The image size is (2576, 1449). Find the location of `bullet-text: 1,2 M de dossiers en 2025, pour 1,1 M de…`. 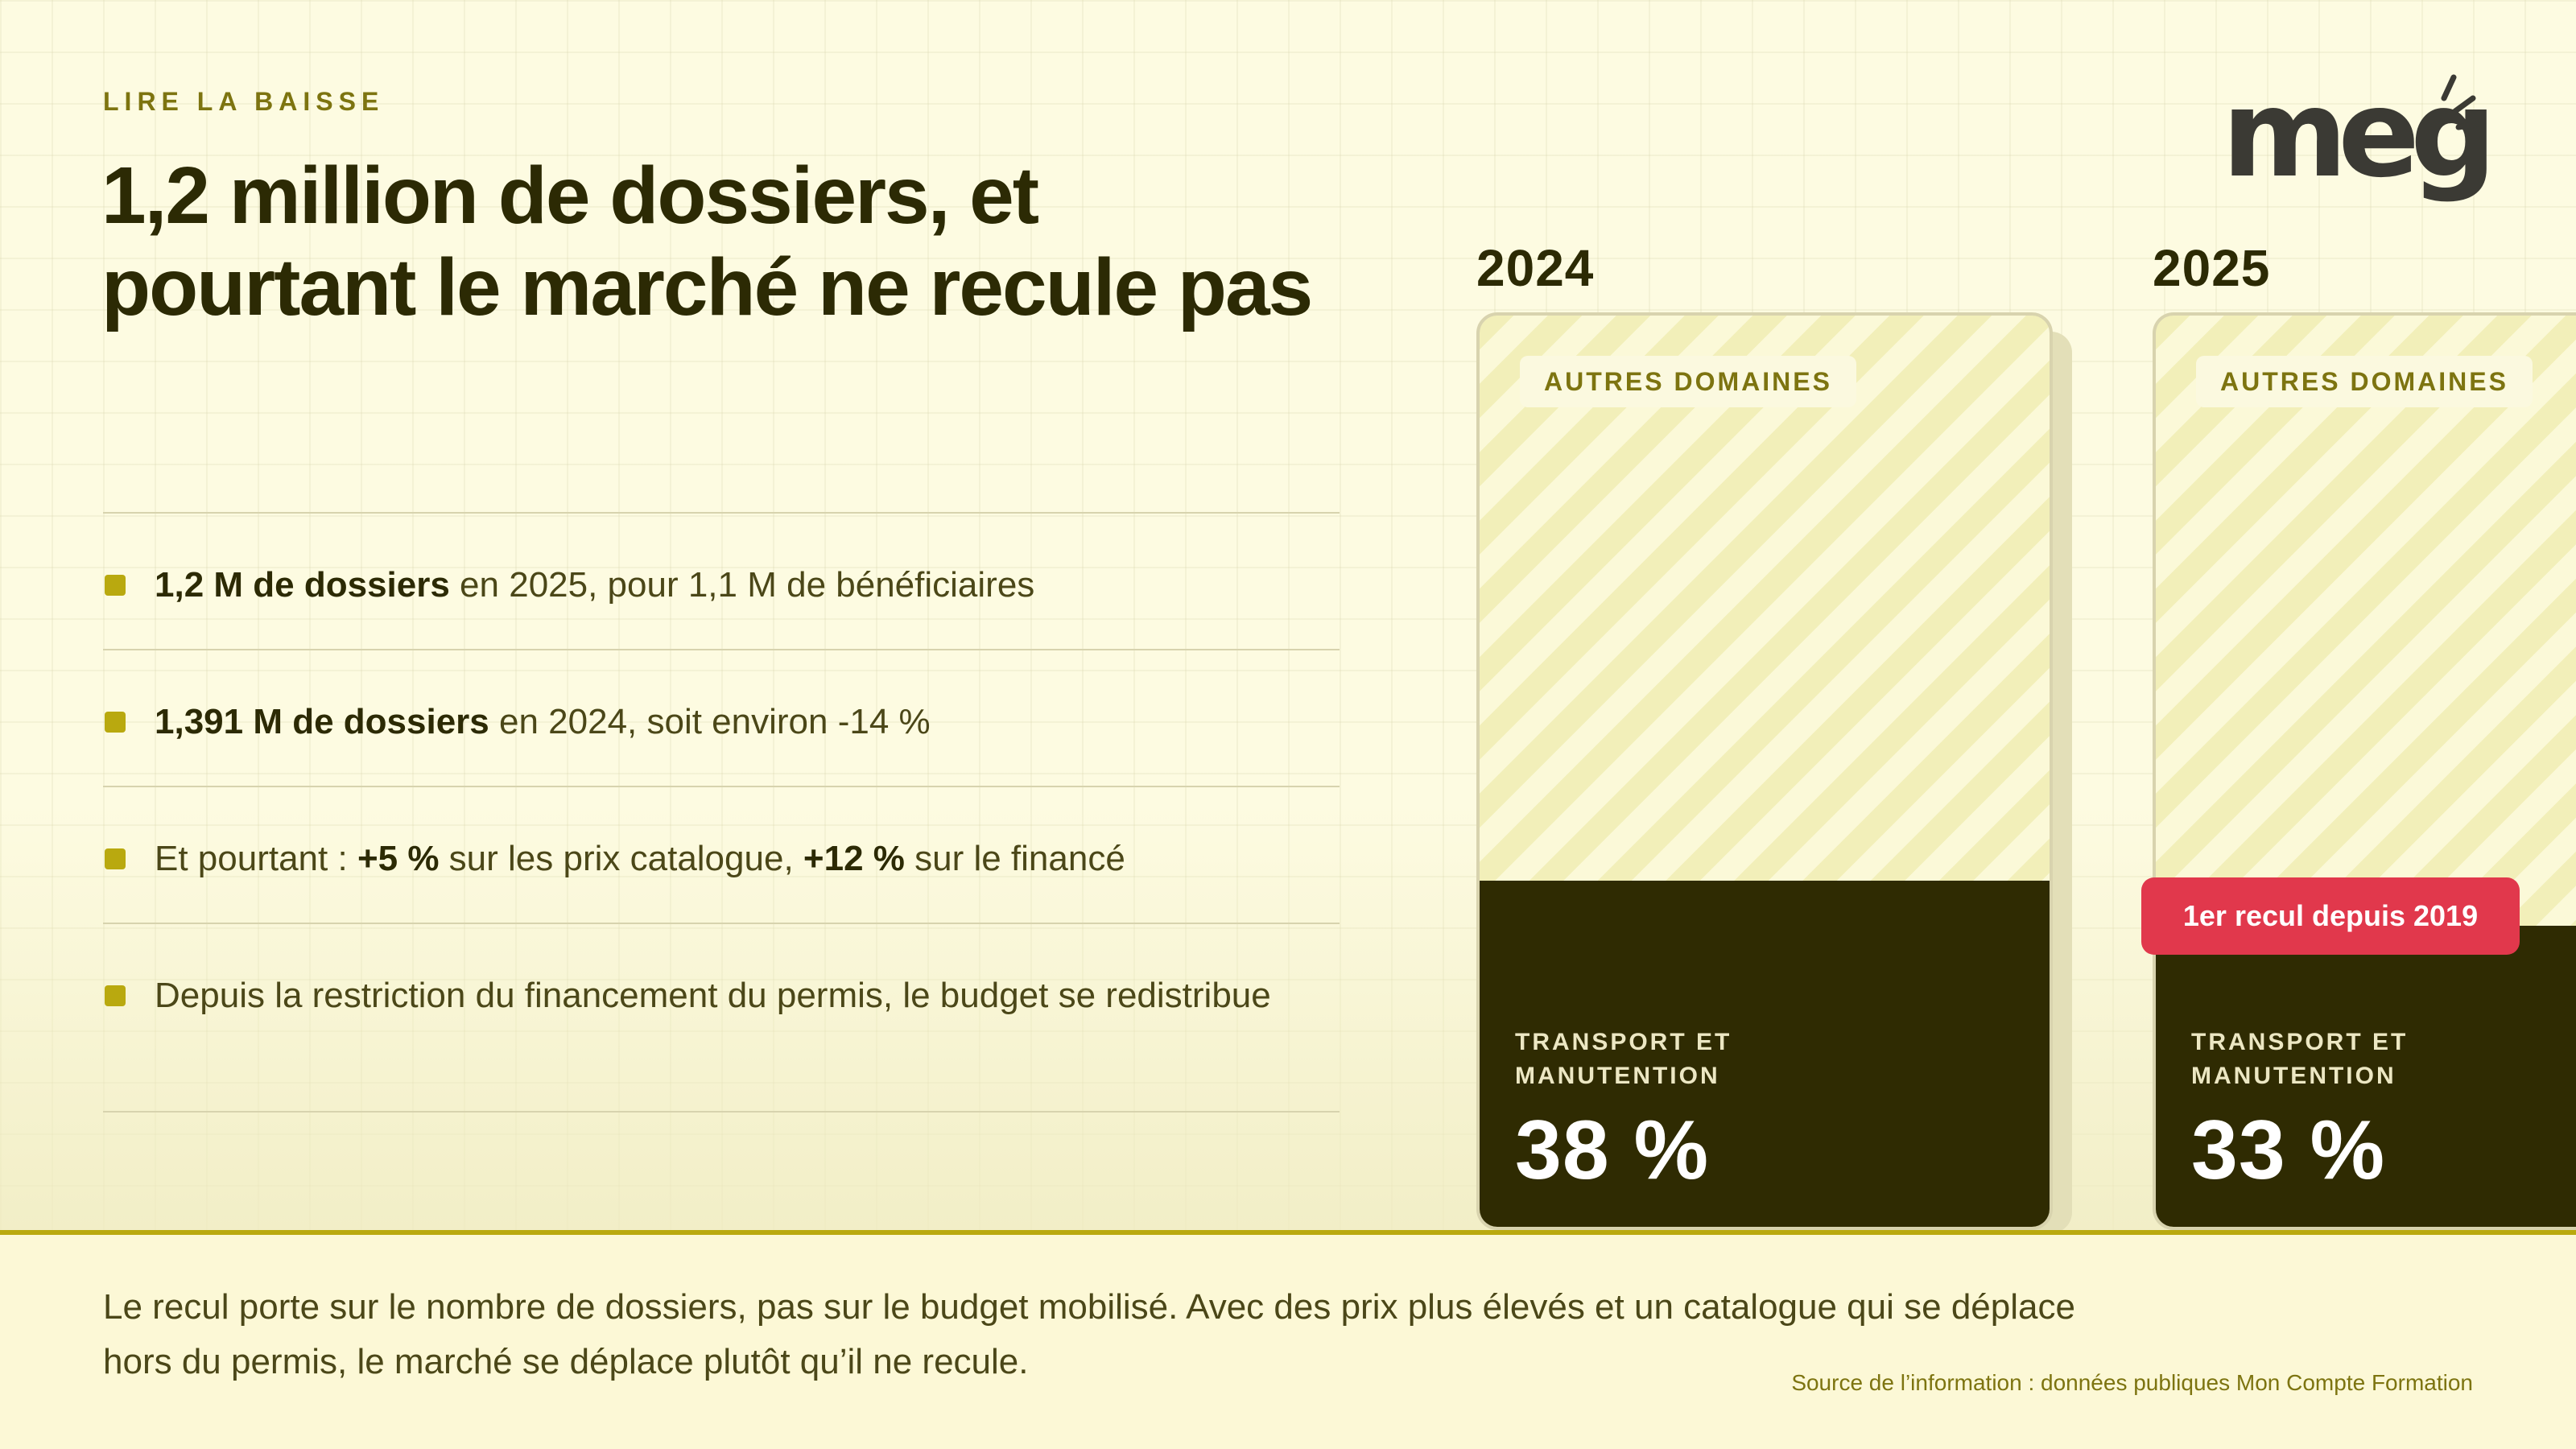

bullet-text: 1,2 M de dossiers en 2025, pour 1,1 M de… is located at coordinates (594, 585).